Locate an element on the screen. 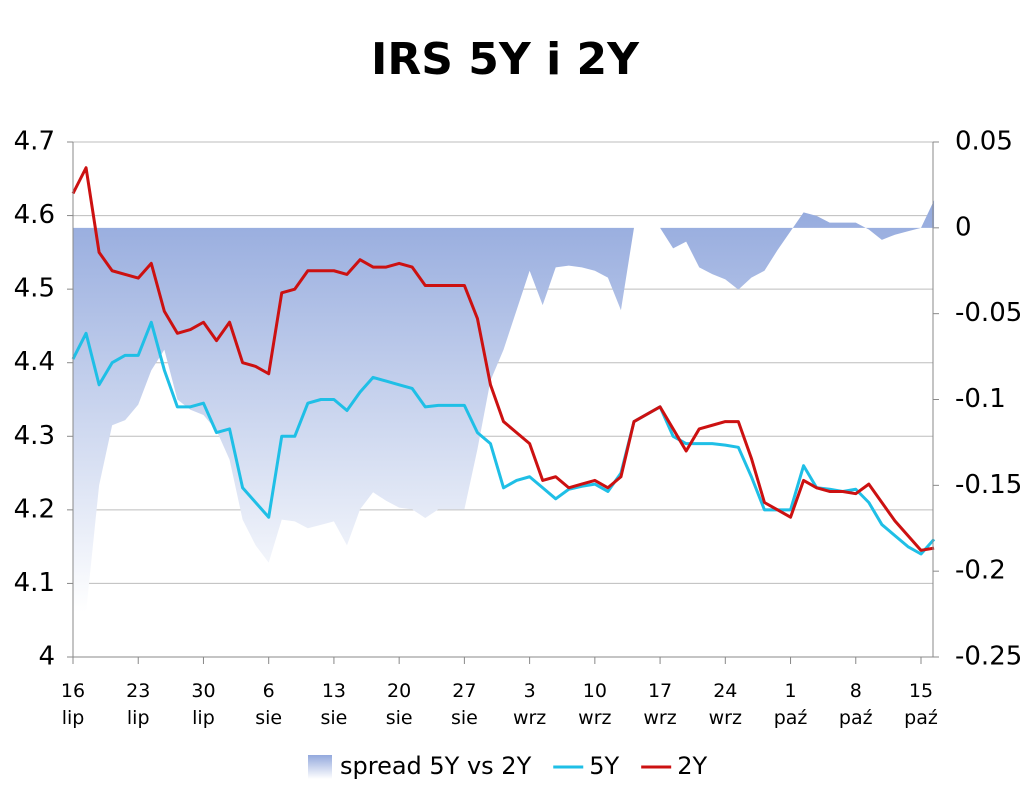 The width and height of the screenshot is (1024, 791). x-tick-label: 23 lip is located at coordinates (138, 704).